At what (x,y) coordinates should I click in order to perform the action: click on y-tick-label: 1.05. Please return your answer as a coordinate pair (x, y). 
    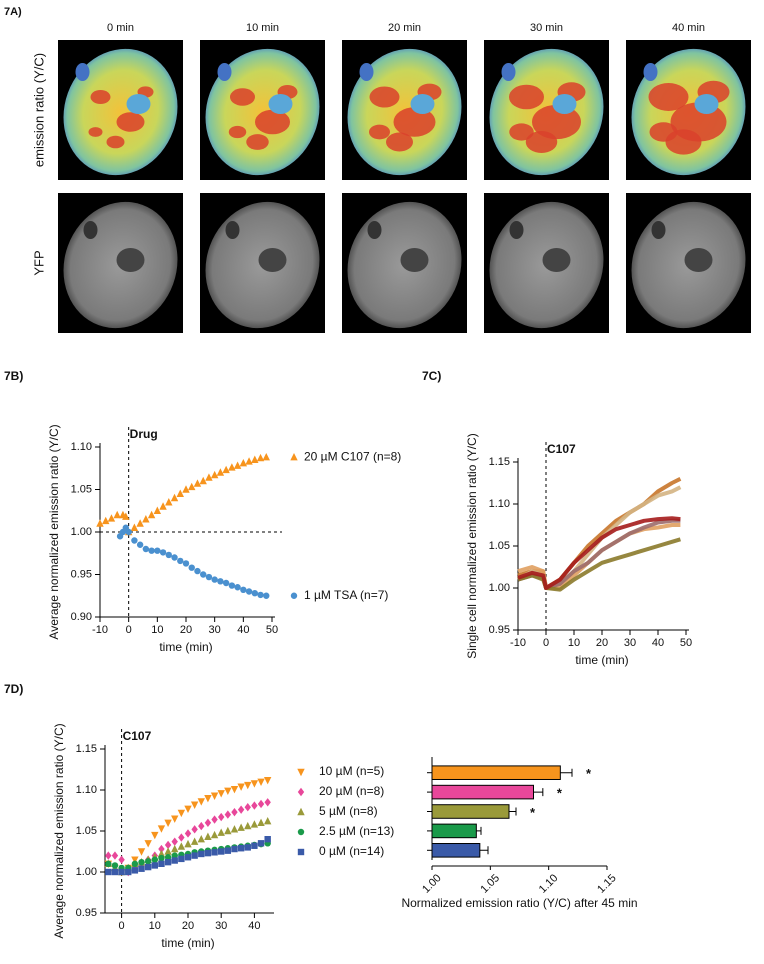
    Looking at the image, I should click on (86, 831).